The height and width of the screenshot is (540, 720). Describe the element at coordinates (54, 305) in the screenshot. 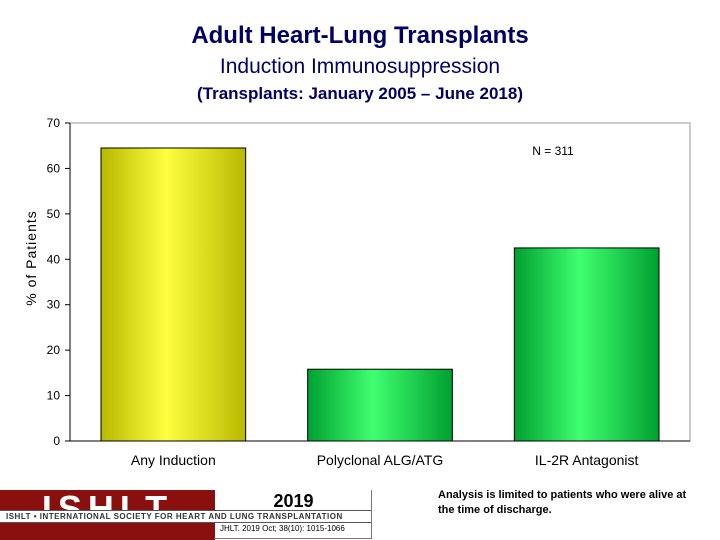

I see `y-tick-label: 30` at that location.